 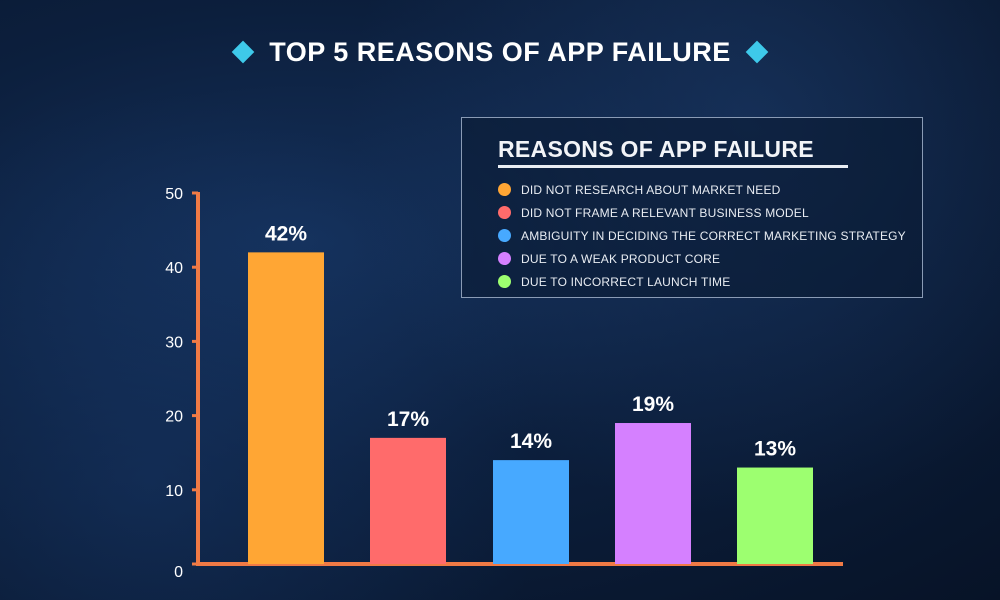 What do you see at coordinates (531, 441) in the screenshot?
I see `bar-data-label: 14%` at bounding box center [531, 441].